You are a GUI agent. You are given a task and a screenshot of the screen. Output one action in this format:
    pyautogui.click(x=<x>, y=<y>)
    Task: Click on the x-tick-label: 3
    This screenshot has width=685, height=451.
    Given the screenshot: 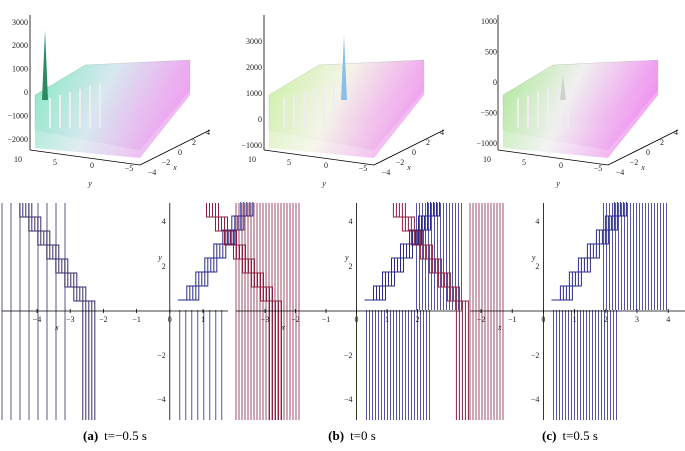 What is the action you would take?
    pyautogui.click(x=637, y=319)
    